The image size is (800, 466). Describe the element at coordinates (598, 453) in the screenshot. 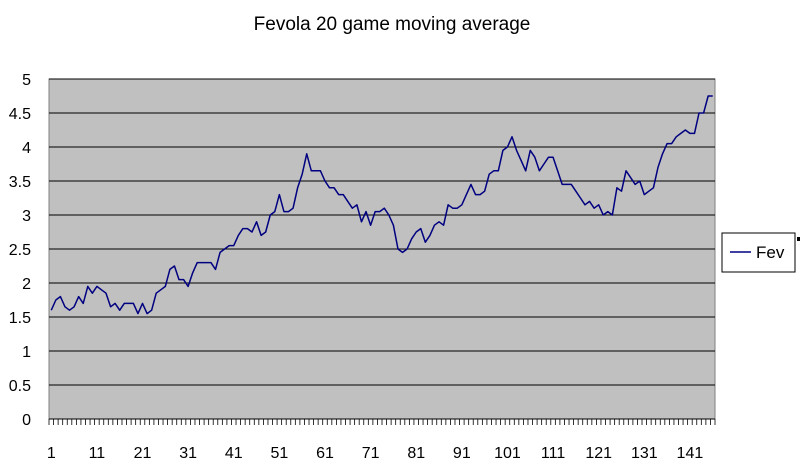

I see `x-tick-label: 121` at that location.